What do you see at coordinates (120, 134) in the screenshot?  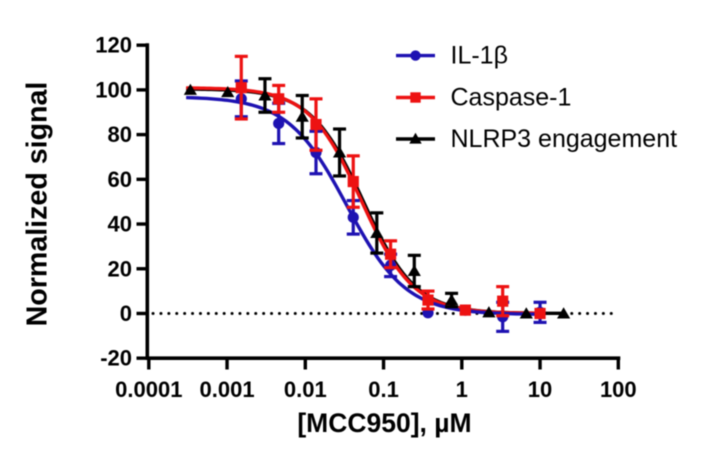 I see `svg-text: 80` at bounding box center [120, 134].